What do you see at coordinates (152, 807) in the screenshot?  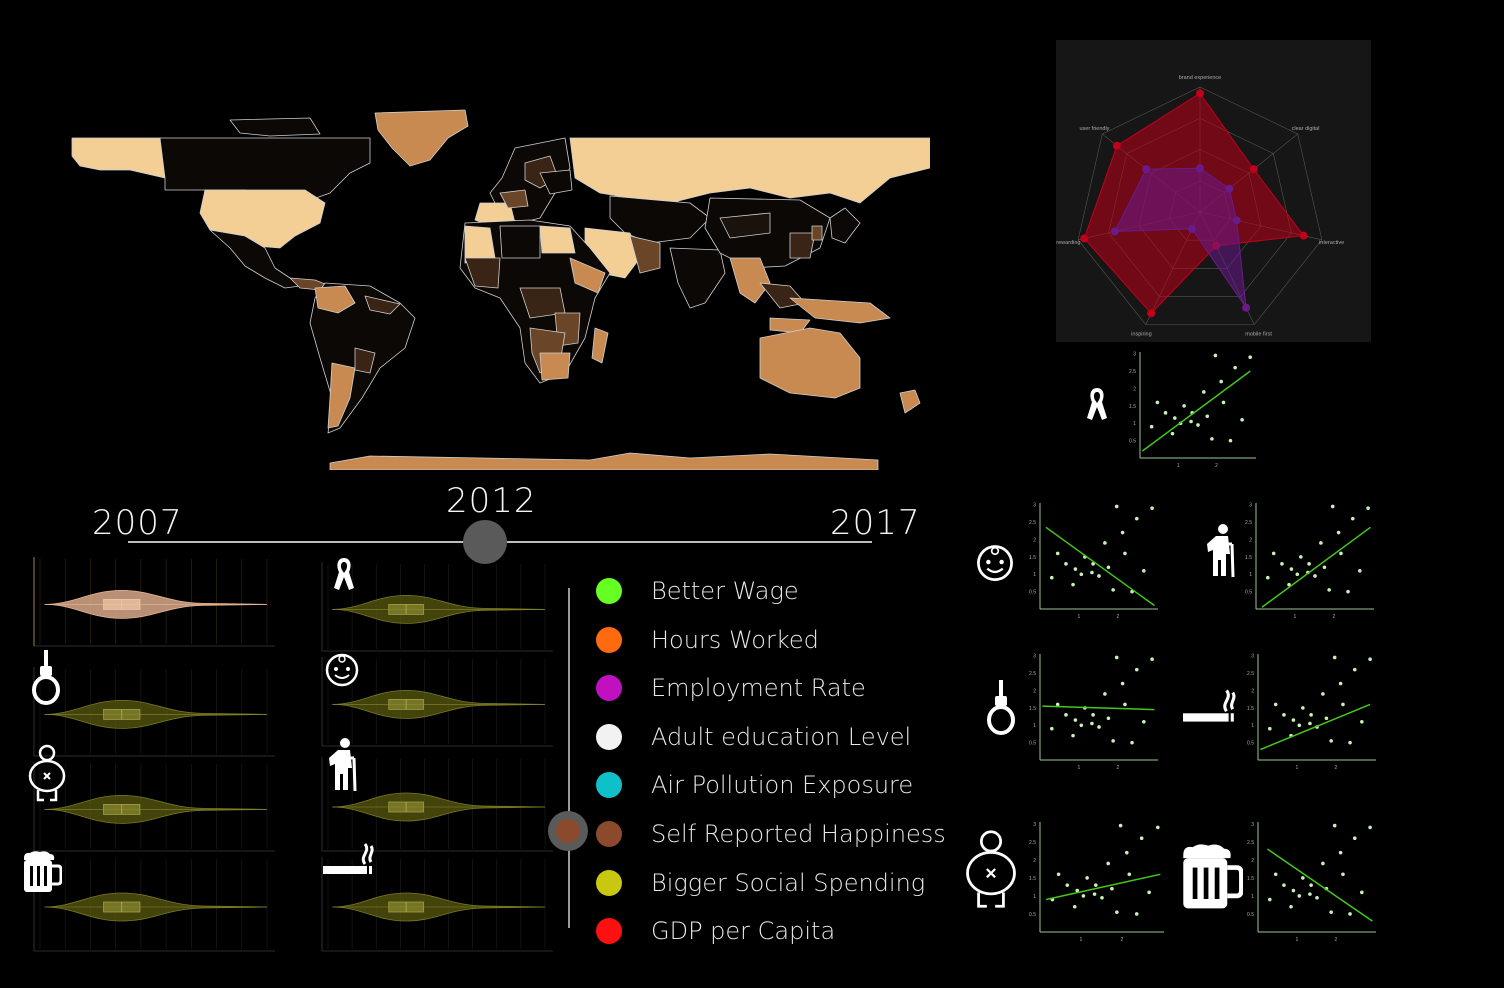 I see `violin-plot-obesity` at bounding box center [152, 807].